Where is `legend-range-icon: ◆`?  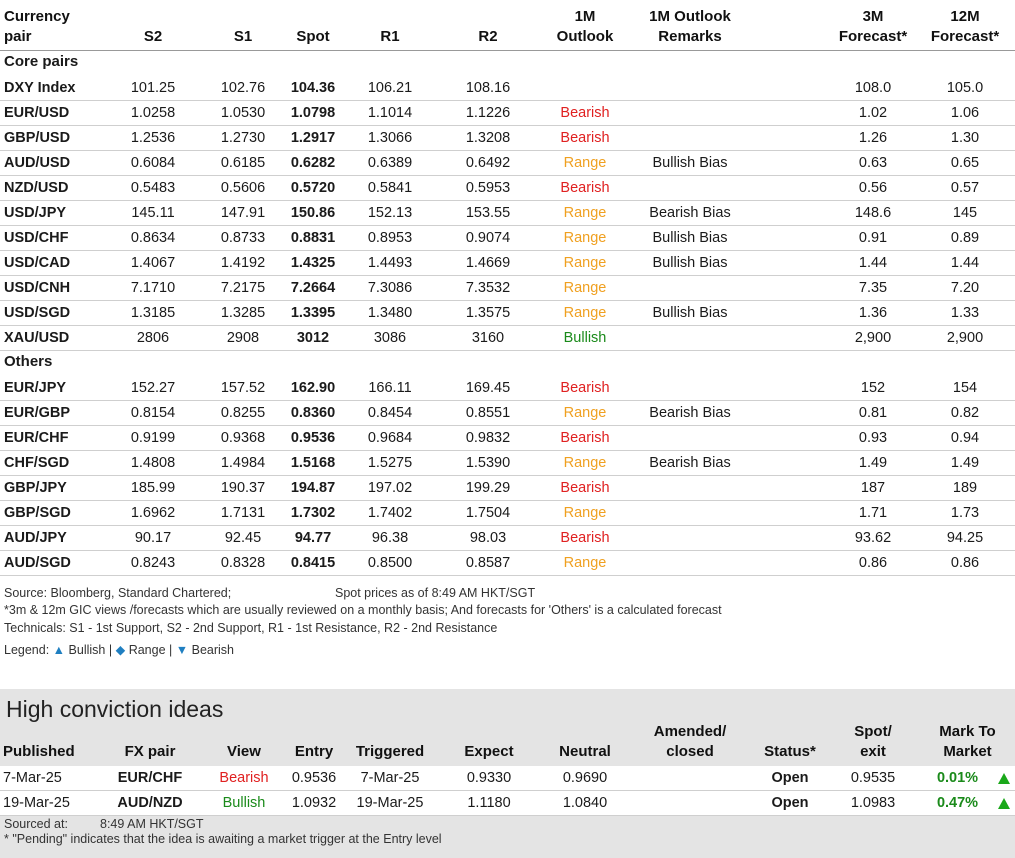 legend-range-icon: ◆ is located at coordinates (120, 650).